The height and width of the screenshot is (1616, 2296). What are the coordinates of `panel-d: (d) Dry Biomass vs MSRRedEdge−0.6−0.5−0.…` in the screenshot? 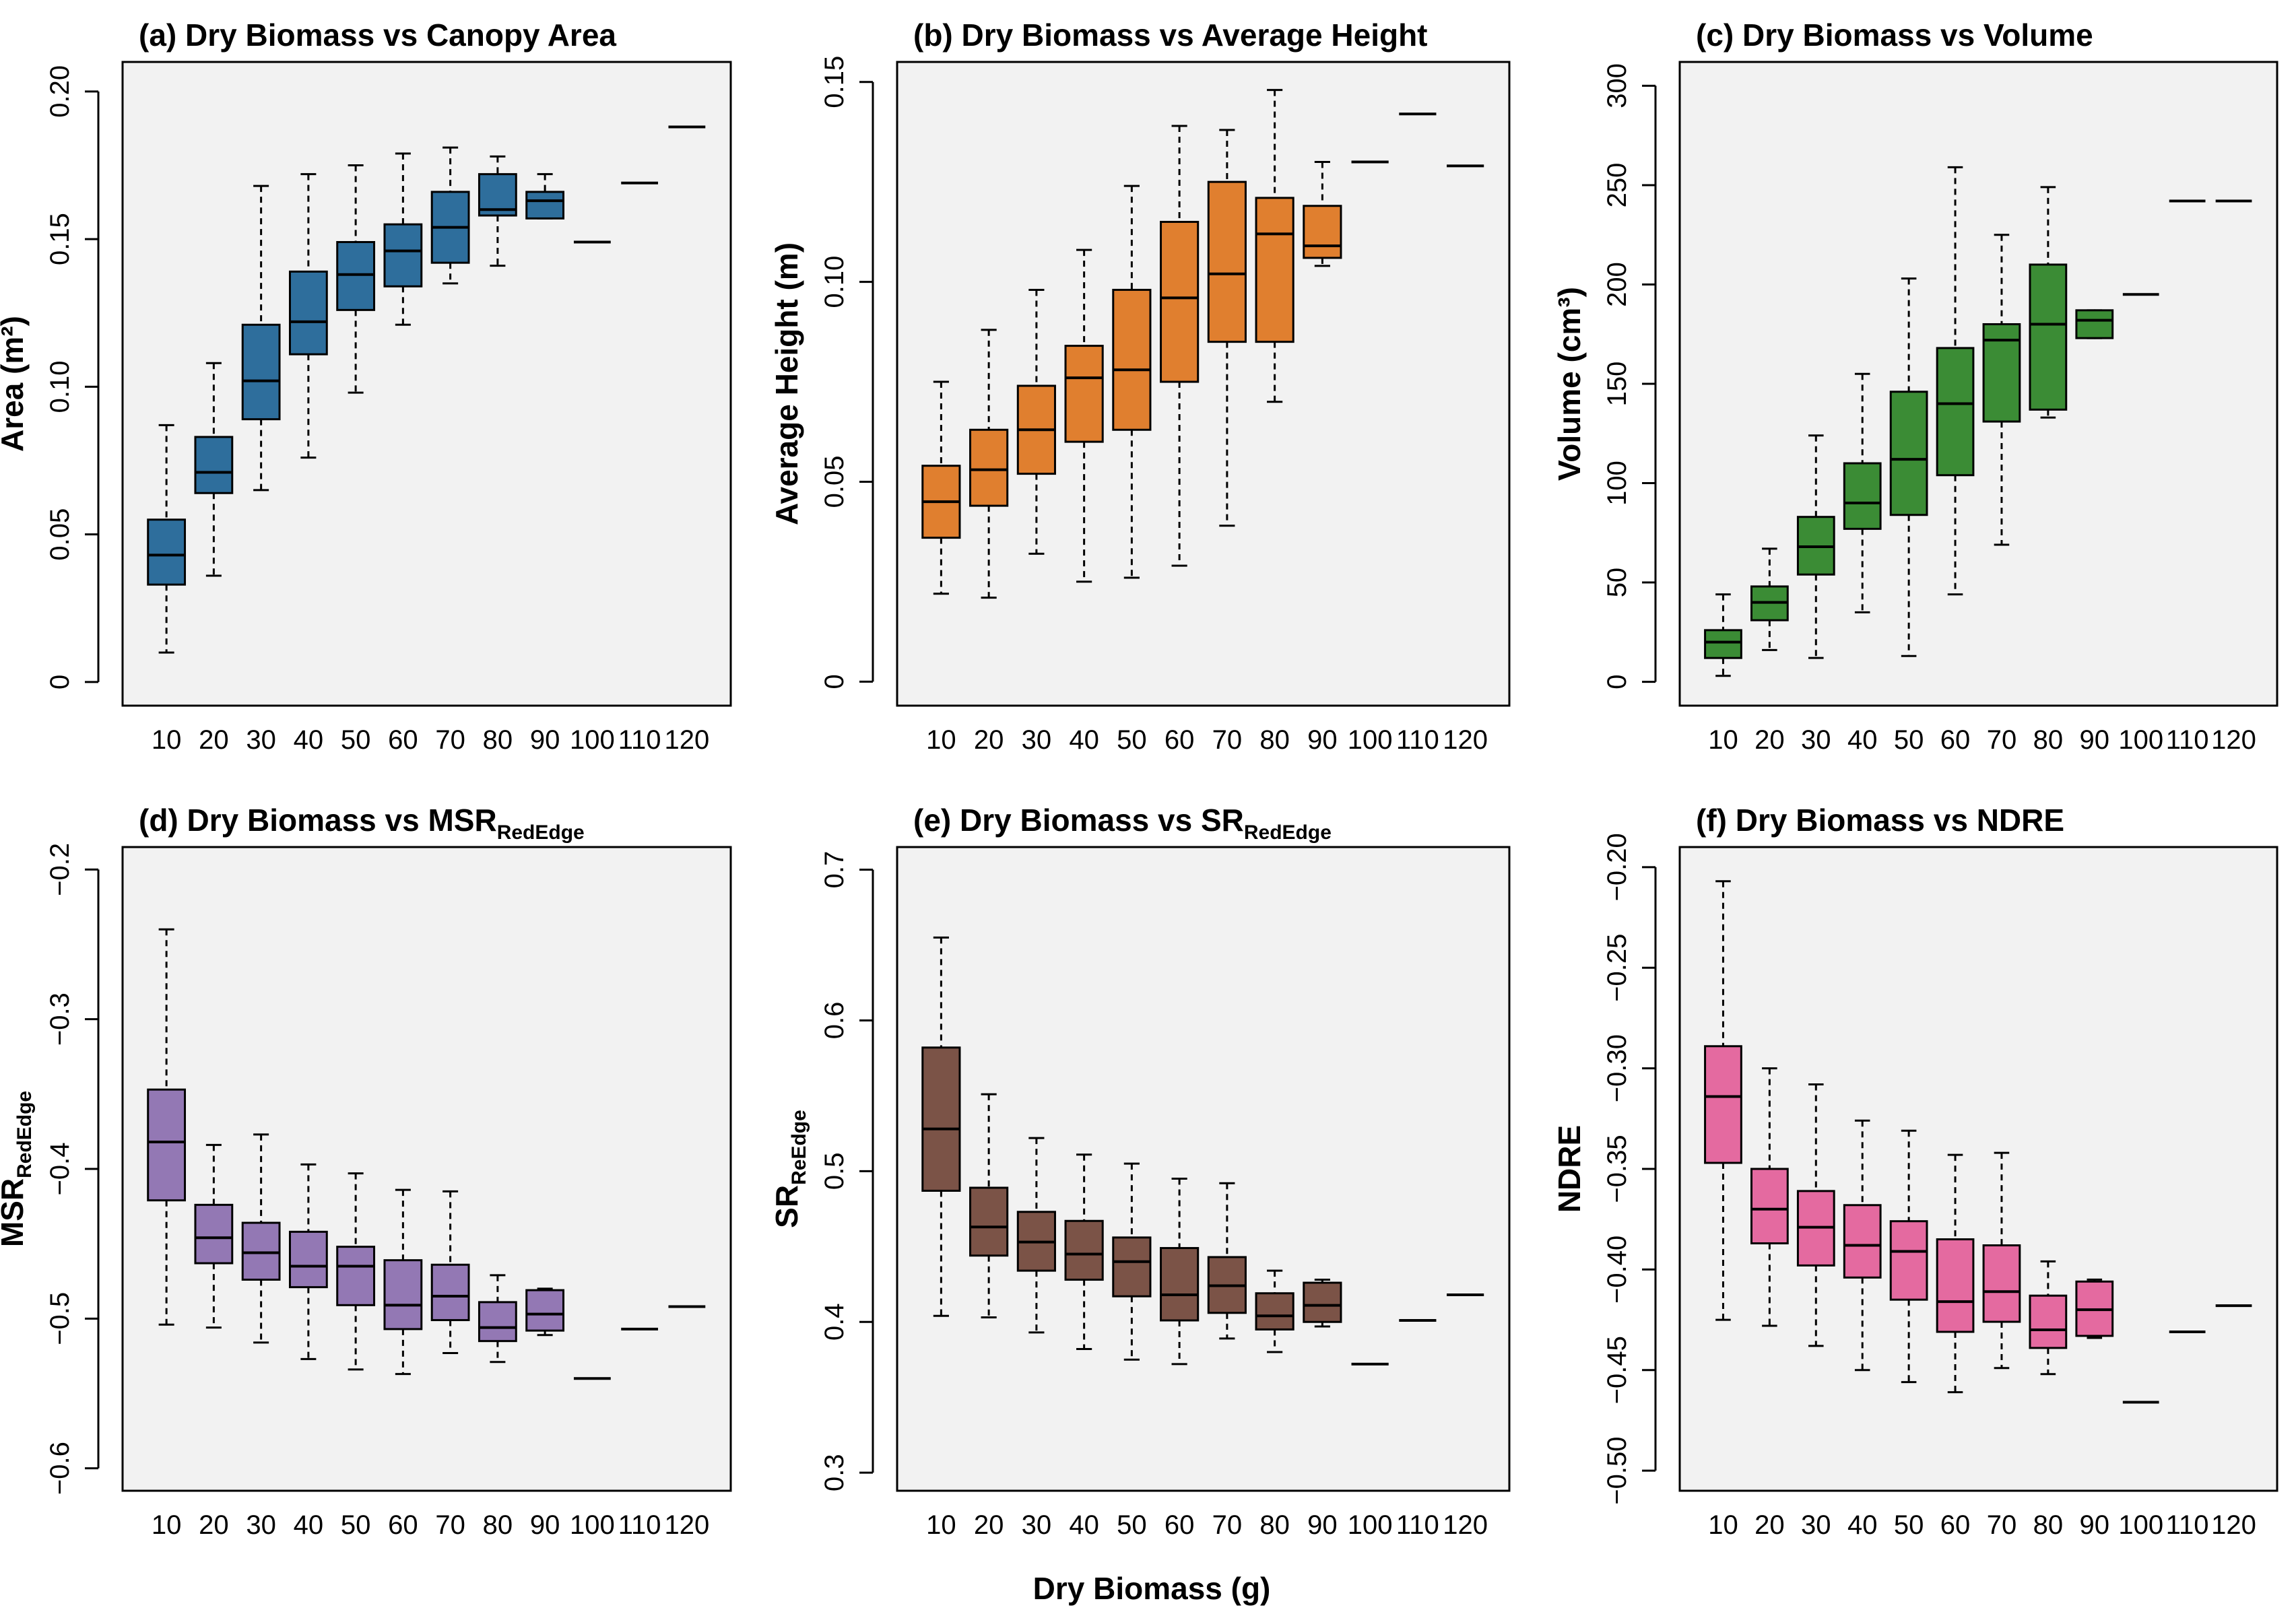 It's located at (366, 1171).